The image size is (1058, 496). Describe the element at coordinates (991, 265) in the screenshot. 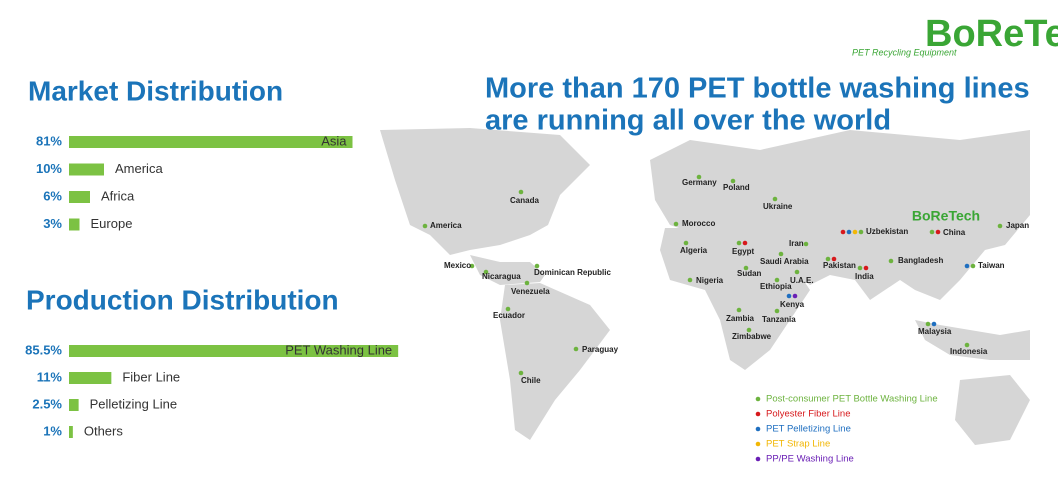

I see `city-label: Taiwan` at that location.